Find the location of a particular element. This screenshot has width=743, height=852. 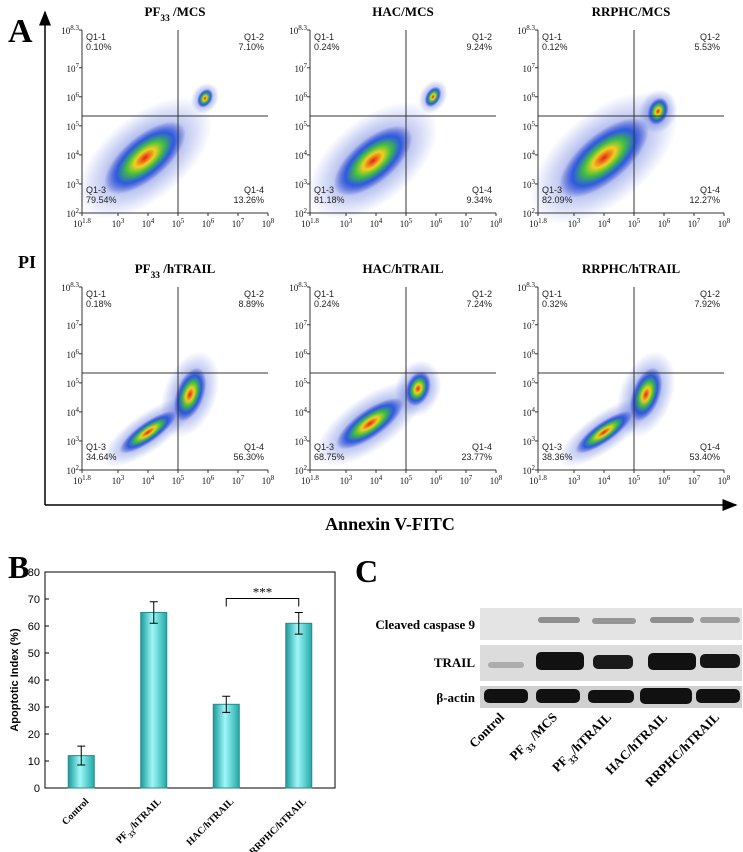

row-label: Cleaved caspase 9 is located at coordinates (425, 624).